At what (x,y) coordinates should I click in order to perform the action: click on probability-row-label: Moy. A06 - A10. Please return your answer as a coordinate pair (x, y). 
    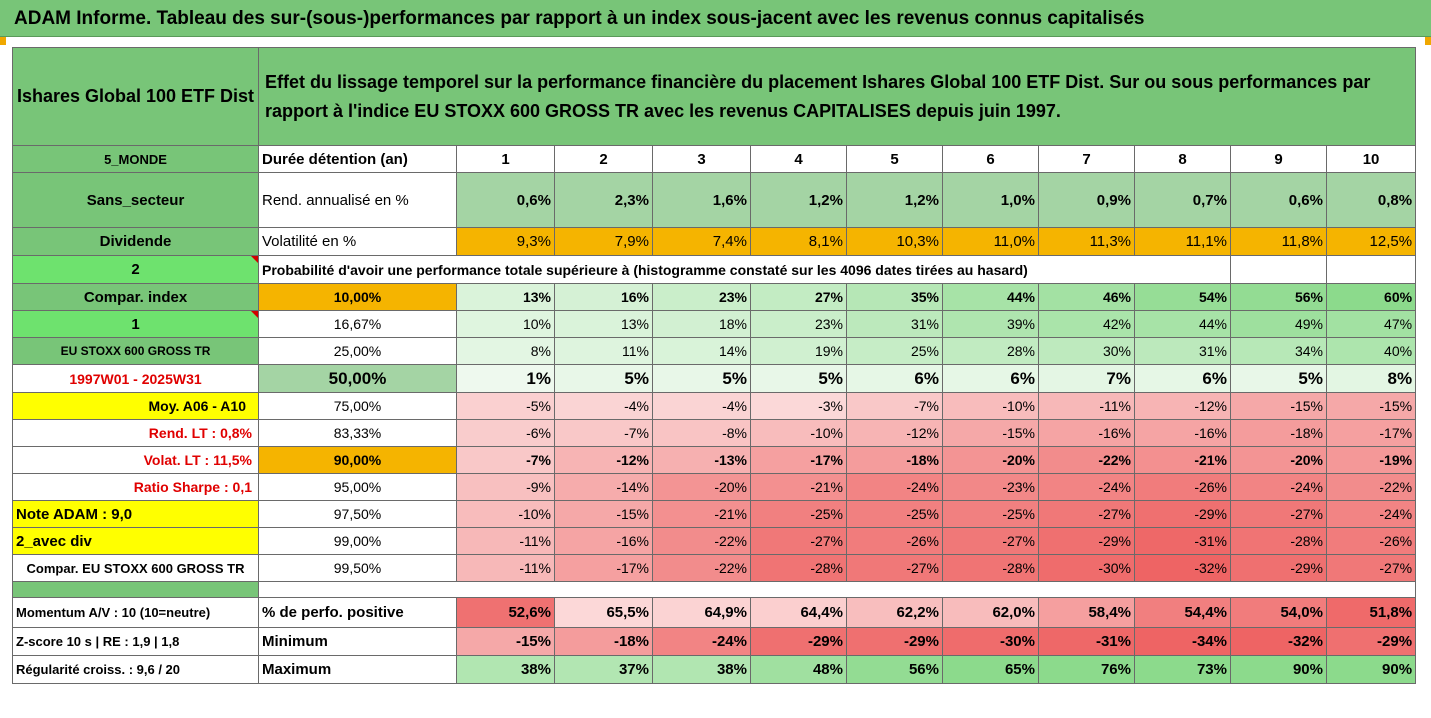
    Looking at the image, I should click on (135, 406).